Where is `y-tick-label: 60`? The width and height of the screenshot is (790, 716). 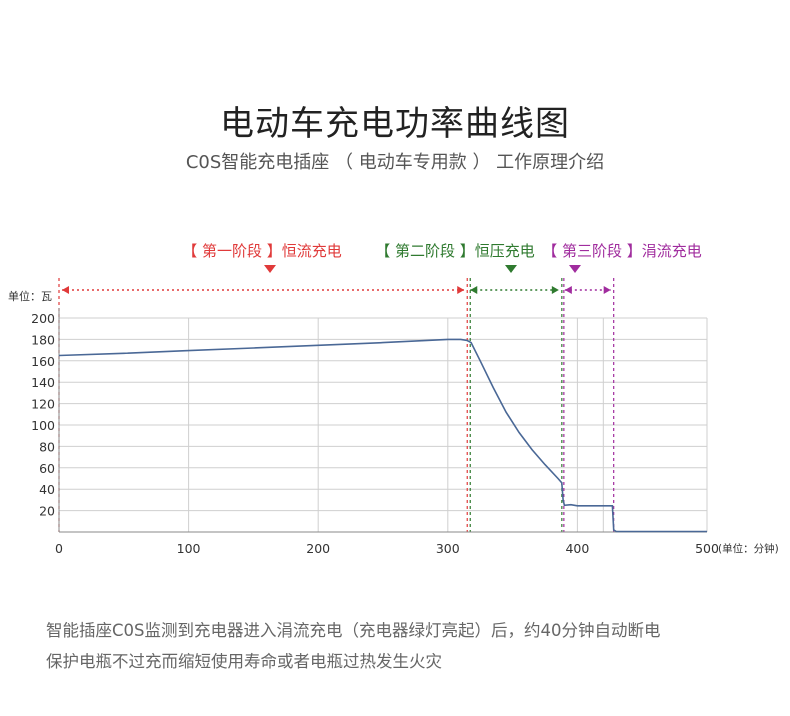
y-tick-label: 60 is located at coordinates (47, 468).